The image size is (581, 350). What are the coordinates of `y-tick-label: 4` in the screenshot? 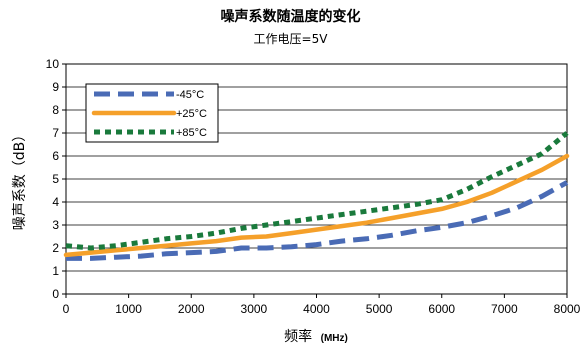 It's located at (55, 202).